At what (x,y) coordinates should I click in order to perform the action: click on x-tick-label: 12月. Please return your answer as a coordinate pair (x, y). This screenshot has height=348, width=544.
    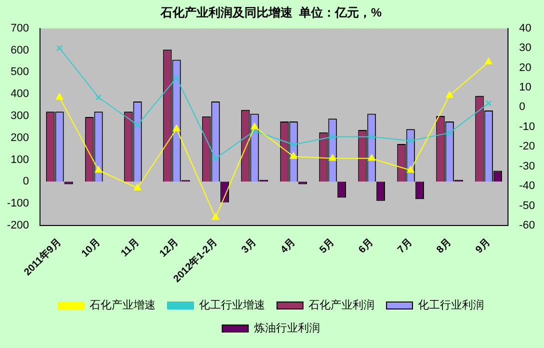
    Looking at the image, I should click on (169, 248).